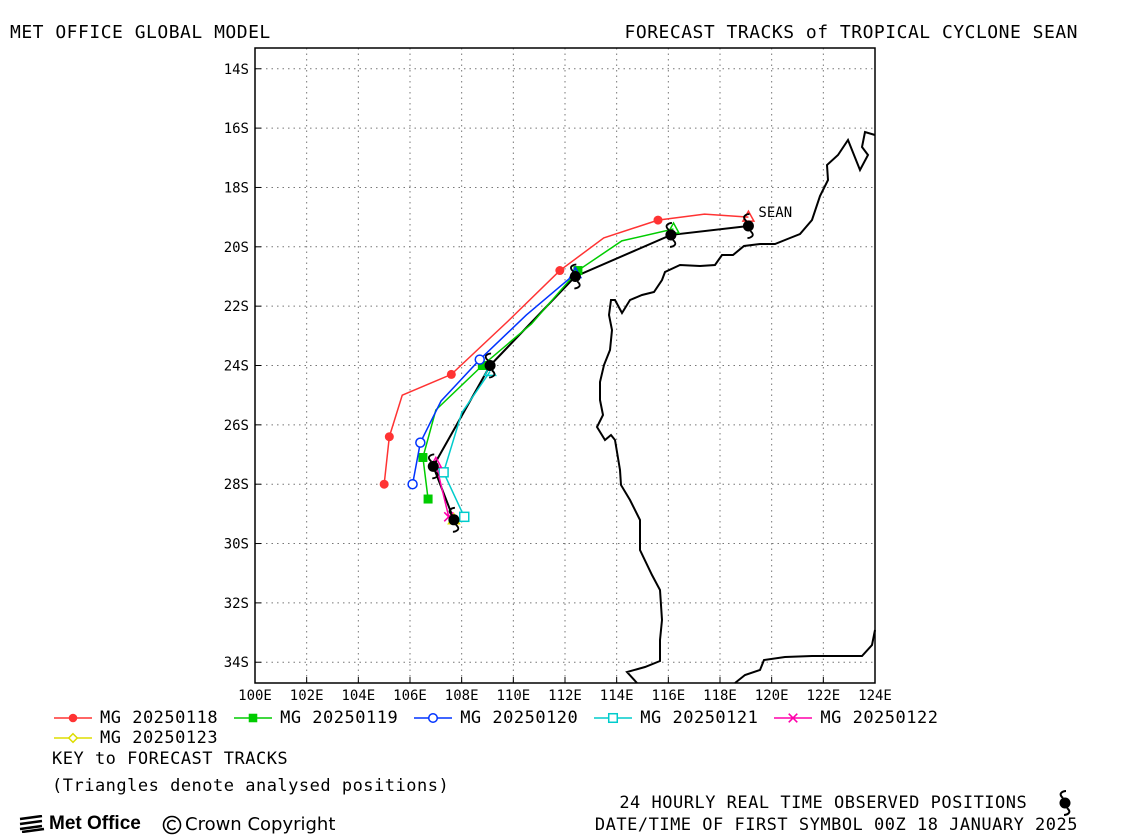 Image resolution: width=1130 pixels, height=840 pixels. I want to click on x-tick-label: 120E, so click(772, 694).